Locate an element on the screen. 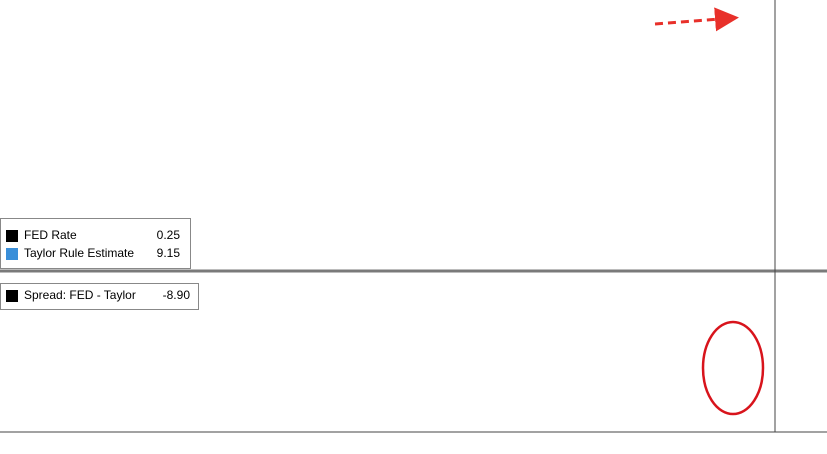 This screenshot has height=454, width=827. legend-value: 9.15 is located at coordinates (169, 253).